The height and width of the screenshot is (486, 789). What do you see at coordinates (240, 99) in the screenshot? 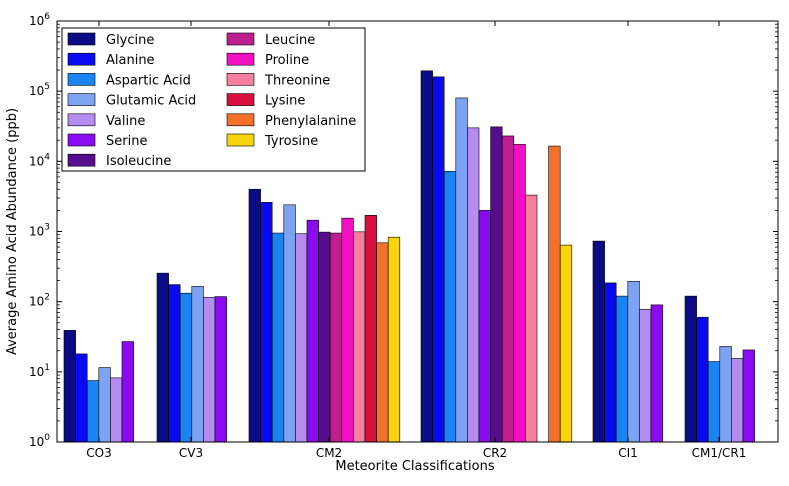
I see `legend-swatch-lysine` at bounding box center [240, 99].